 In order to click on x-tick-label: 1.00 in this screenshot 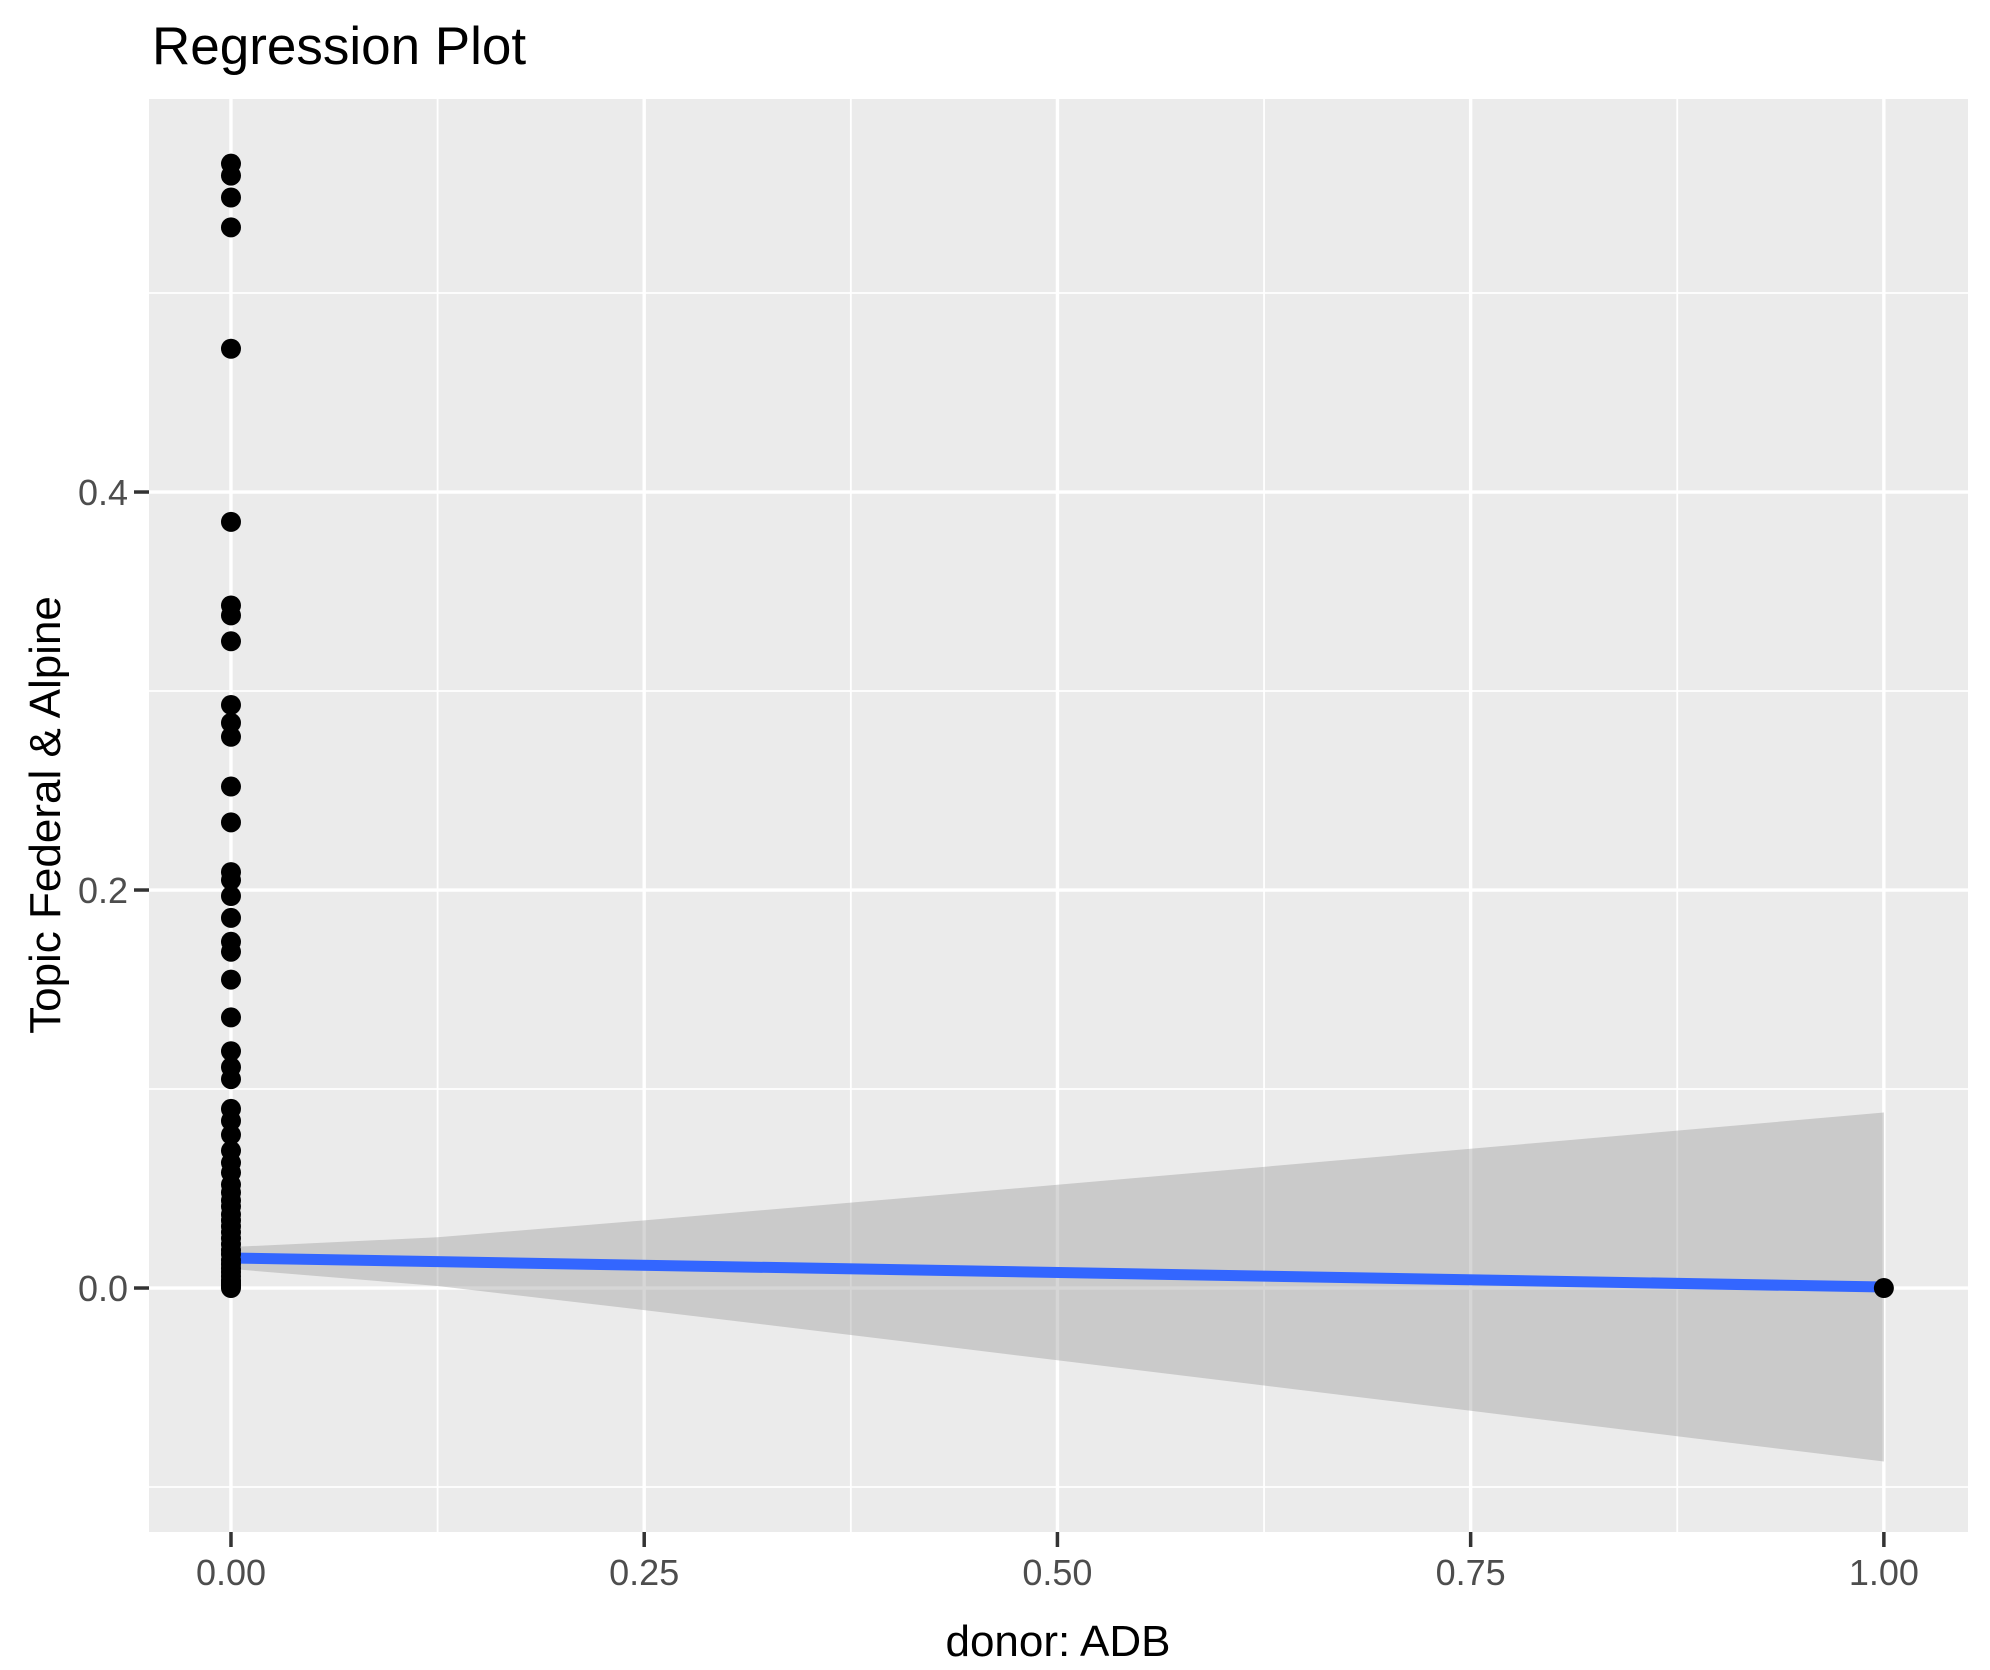, I will do `click(1884, 1572)`.